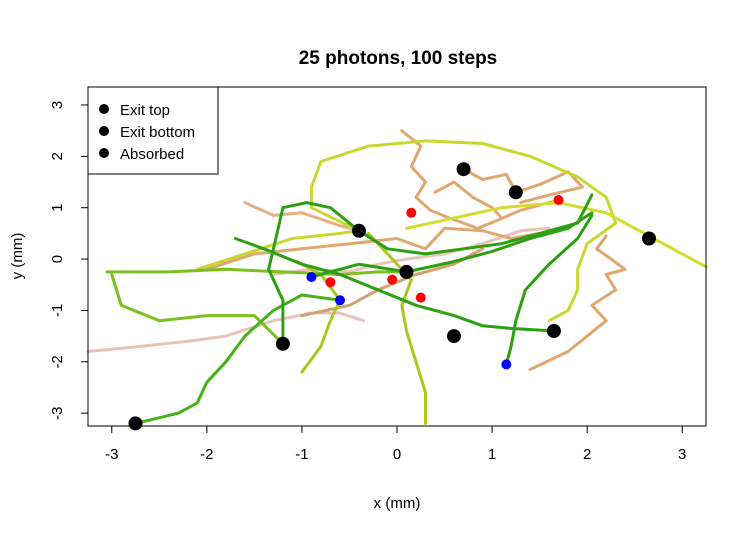 Image resolution: width=750 pixels, height=536 pixels. I want to click on y-tick-label: 1, so click(57, 208).